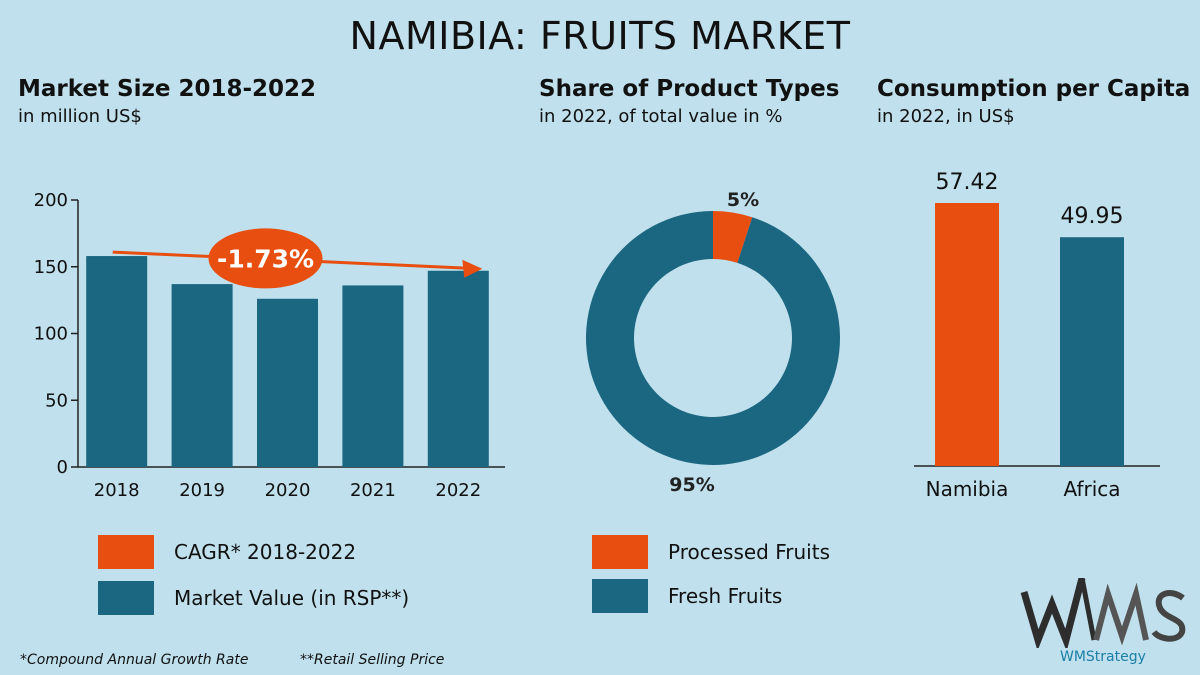 This screenshot has height=675, width=1200. Describe the element at coordinates (713, 338) in the screenshot. I see `donut-slice-fresh` at that location.